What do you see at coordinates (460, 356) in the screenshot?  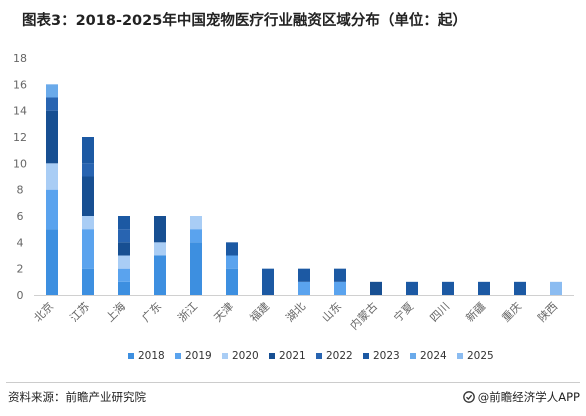 I see `legend-swatch-2025` at bounding box center [460, 356].